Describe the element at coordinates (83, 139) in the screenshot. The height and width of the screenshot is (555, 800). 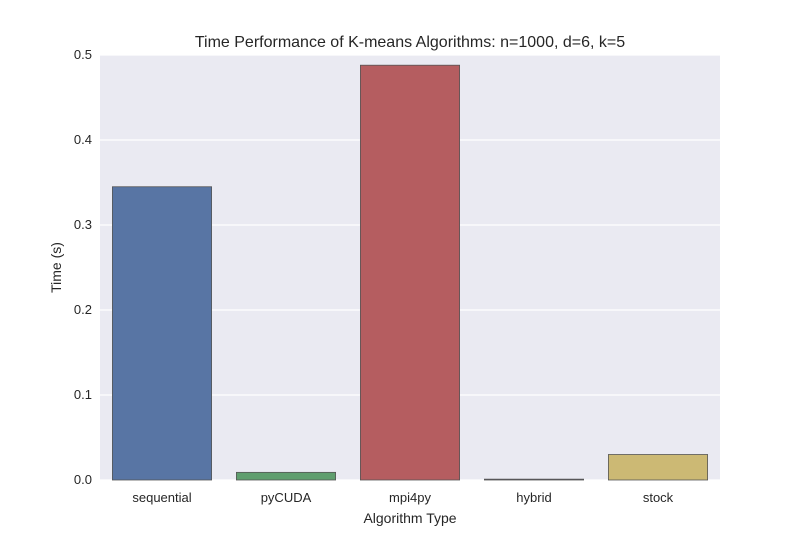
I see `y-tick-label: 0.4` at that location.